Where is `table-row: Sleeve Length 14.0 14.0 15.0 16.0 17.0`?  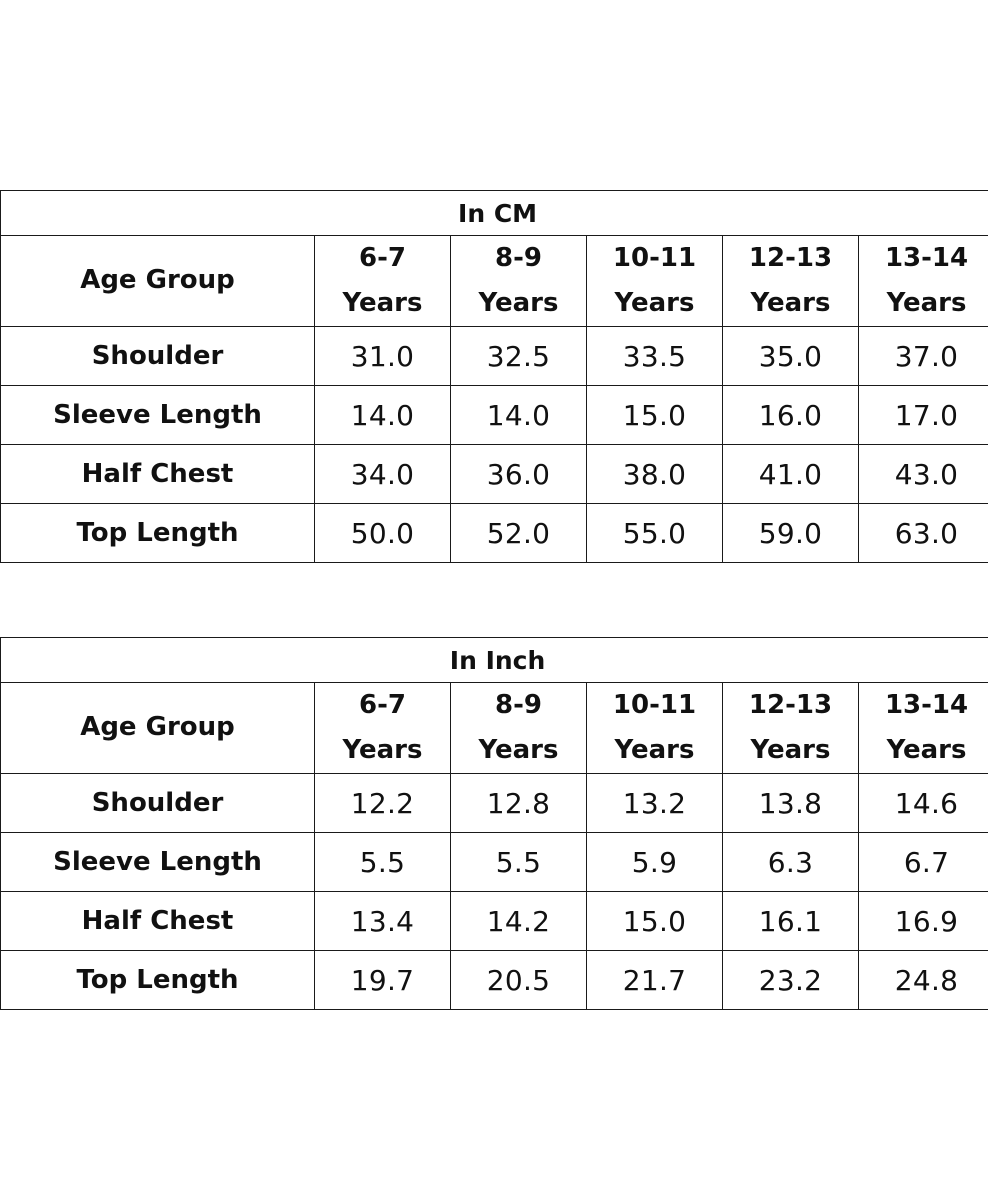
table-row: Sleeve Length 14.0 14.0 15.0 16.0 17.0 is located at coordinates (494, 415).